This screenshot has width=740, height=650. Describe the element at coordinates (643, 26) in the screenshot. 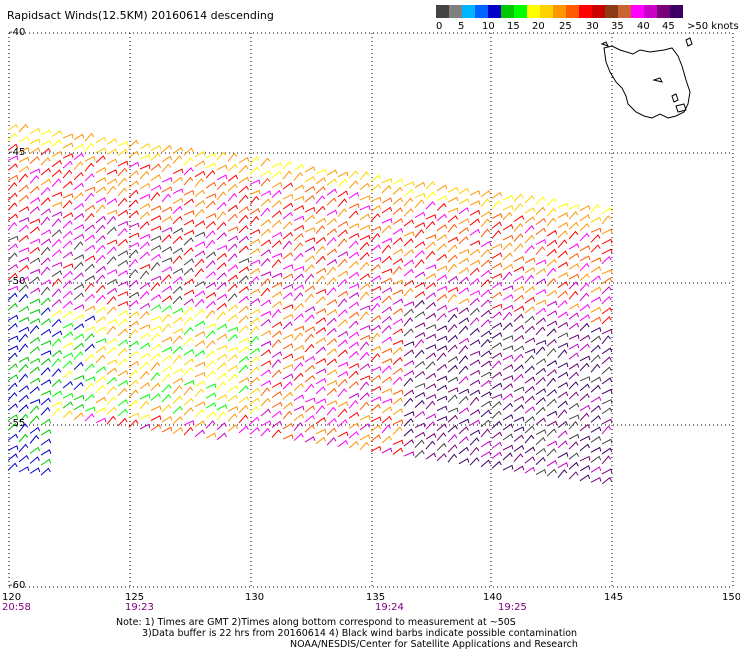

I see `legend-tick: 40` at that location.